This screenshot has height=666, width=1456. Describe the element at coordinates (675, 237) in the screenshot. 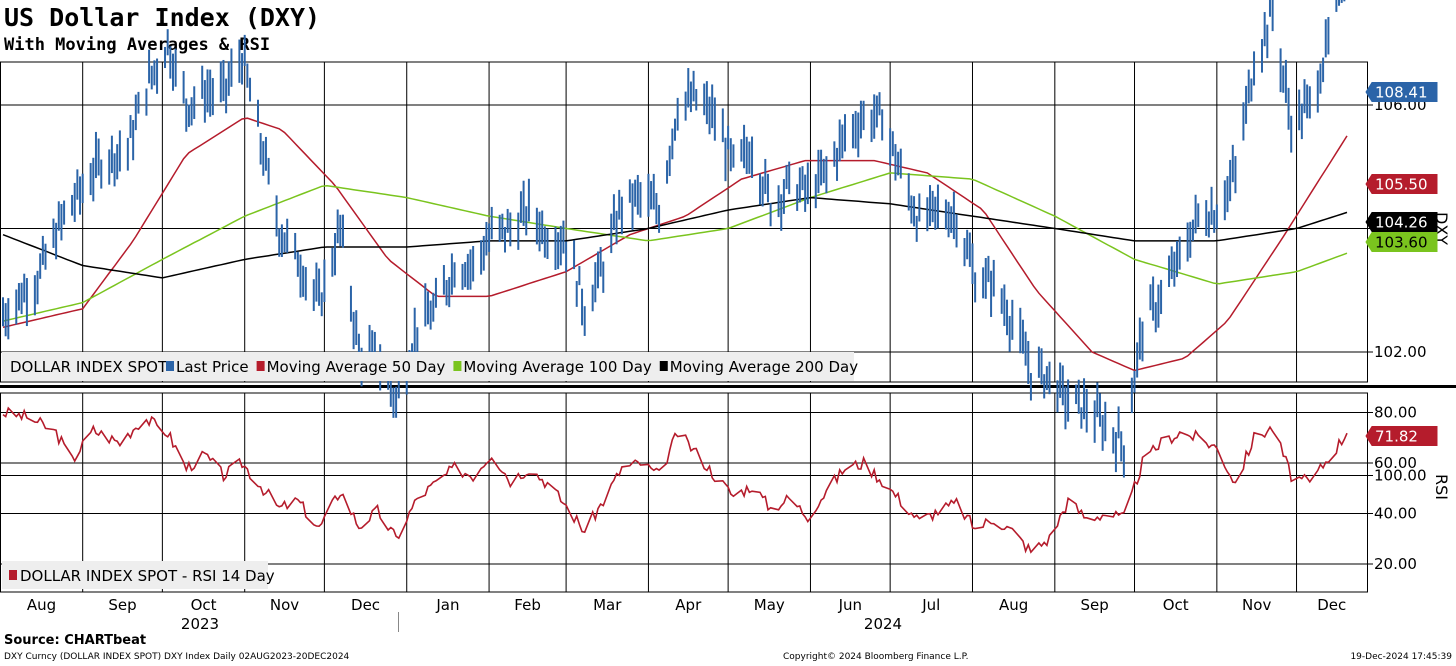

I see `ma-line-ma200` at that location.